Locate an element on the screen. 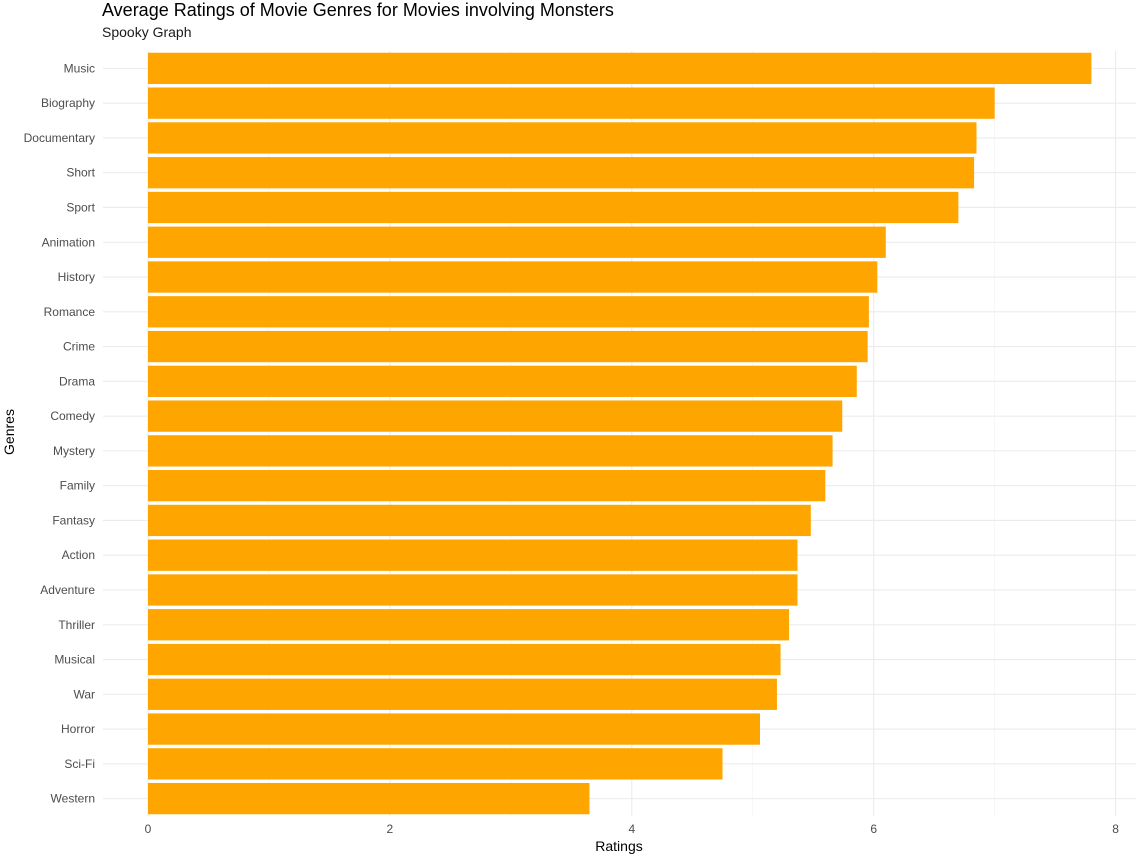  bar-history is located at coordinates (513, 277).